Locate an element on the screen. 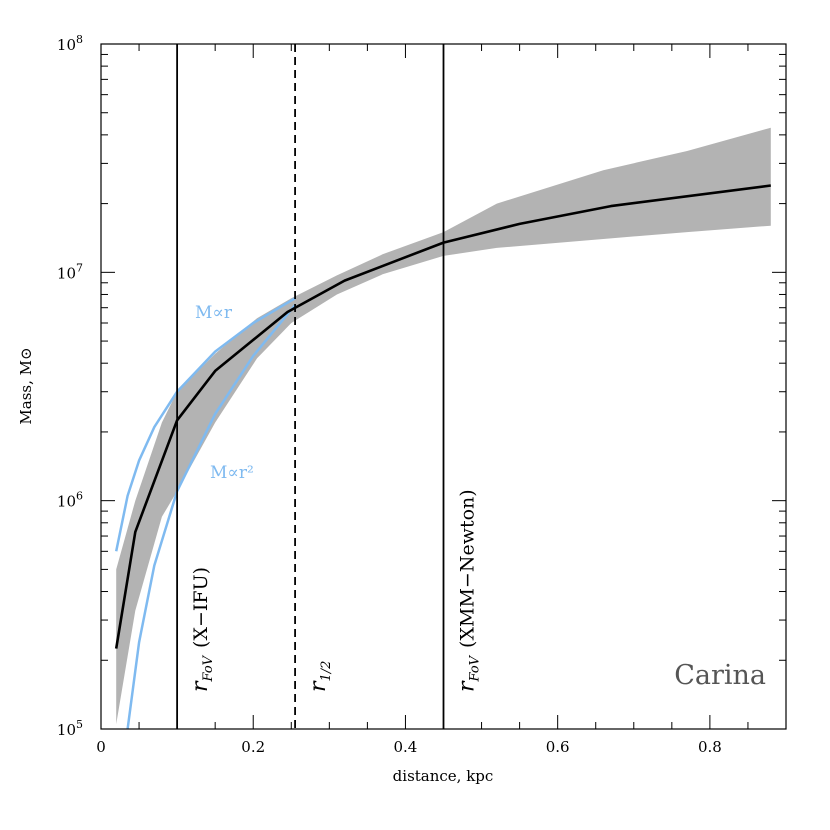 The width and height of the screenshot is (830, 830). y-tick-label-1: 10⁶ is located at coordinates (70, 500).